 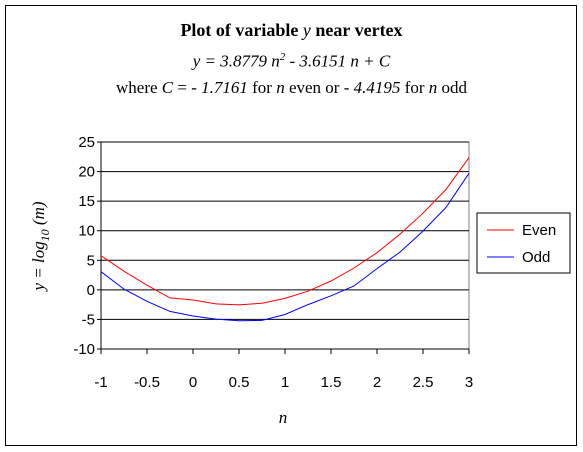 I want to click on x-tick-label: 0.5, so click(x=239, y=382).